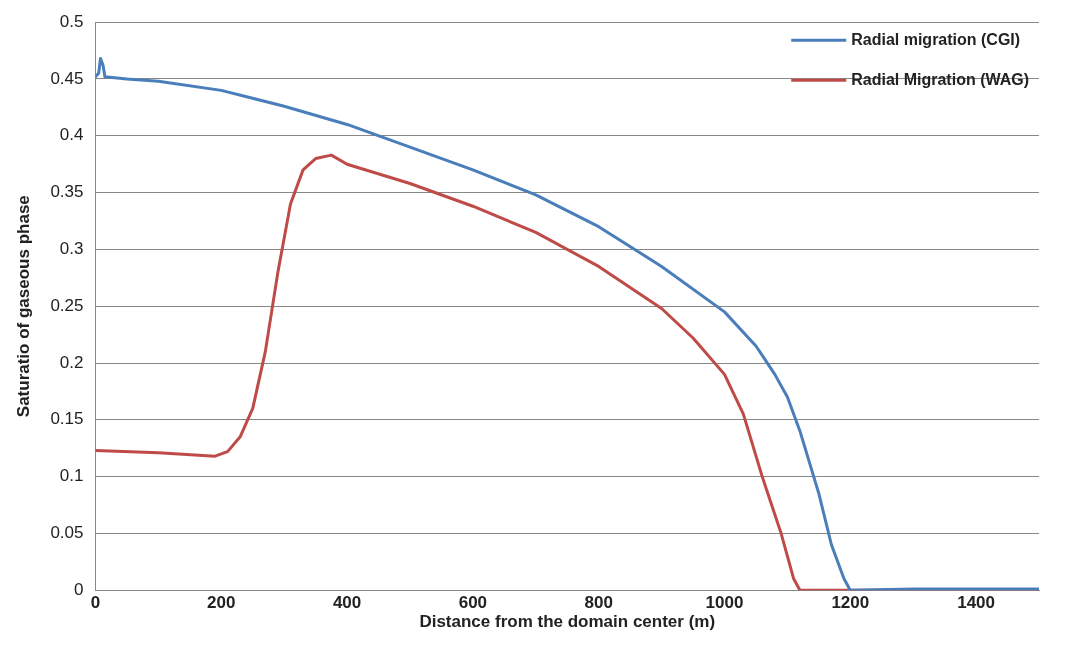 The image size is (1069, 647). Describe the element at coordinates (724, 603) in the screenshot. I see `x-tick-label: 1000` at that location.